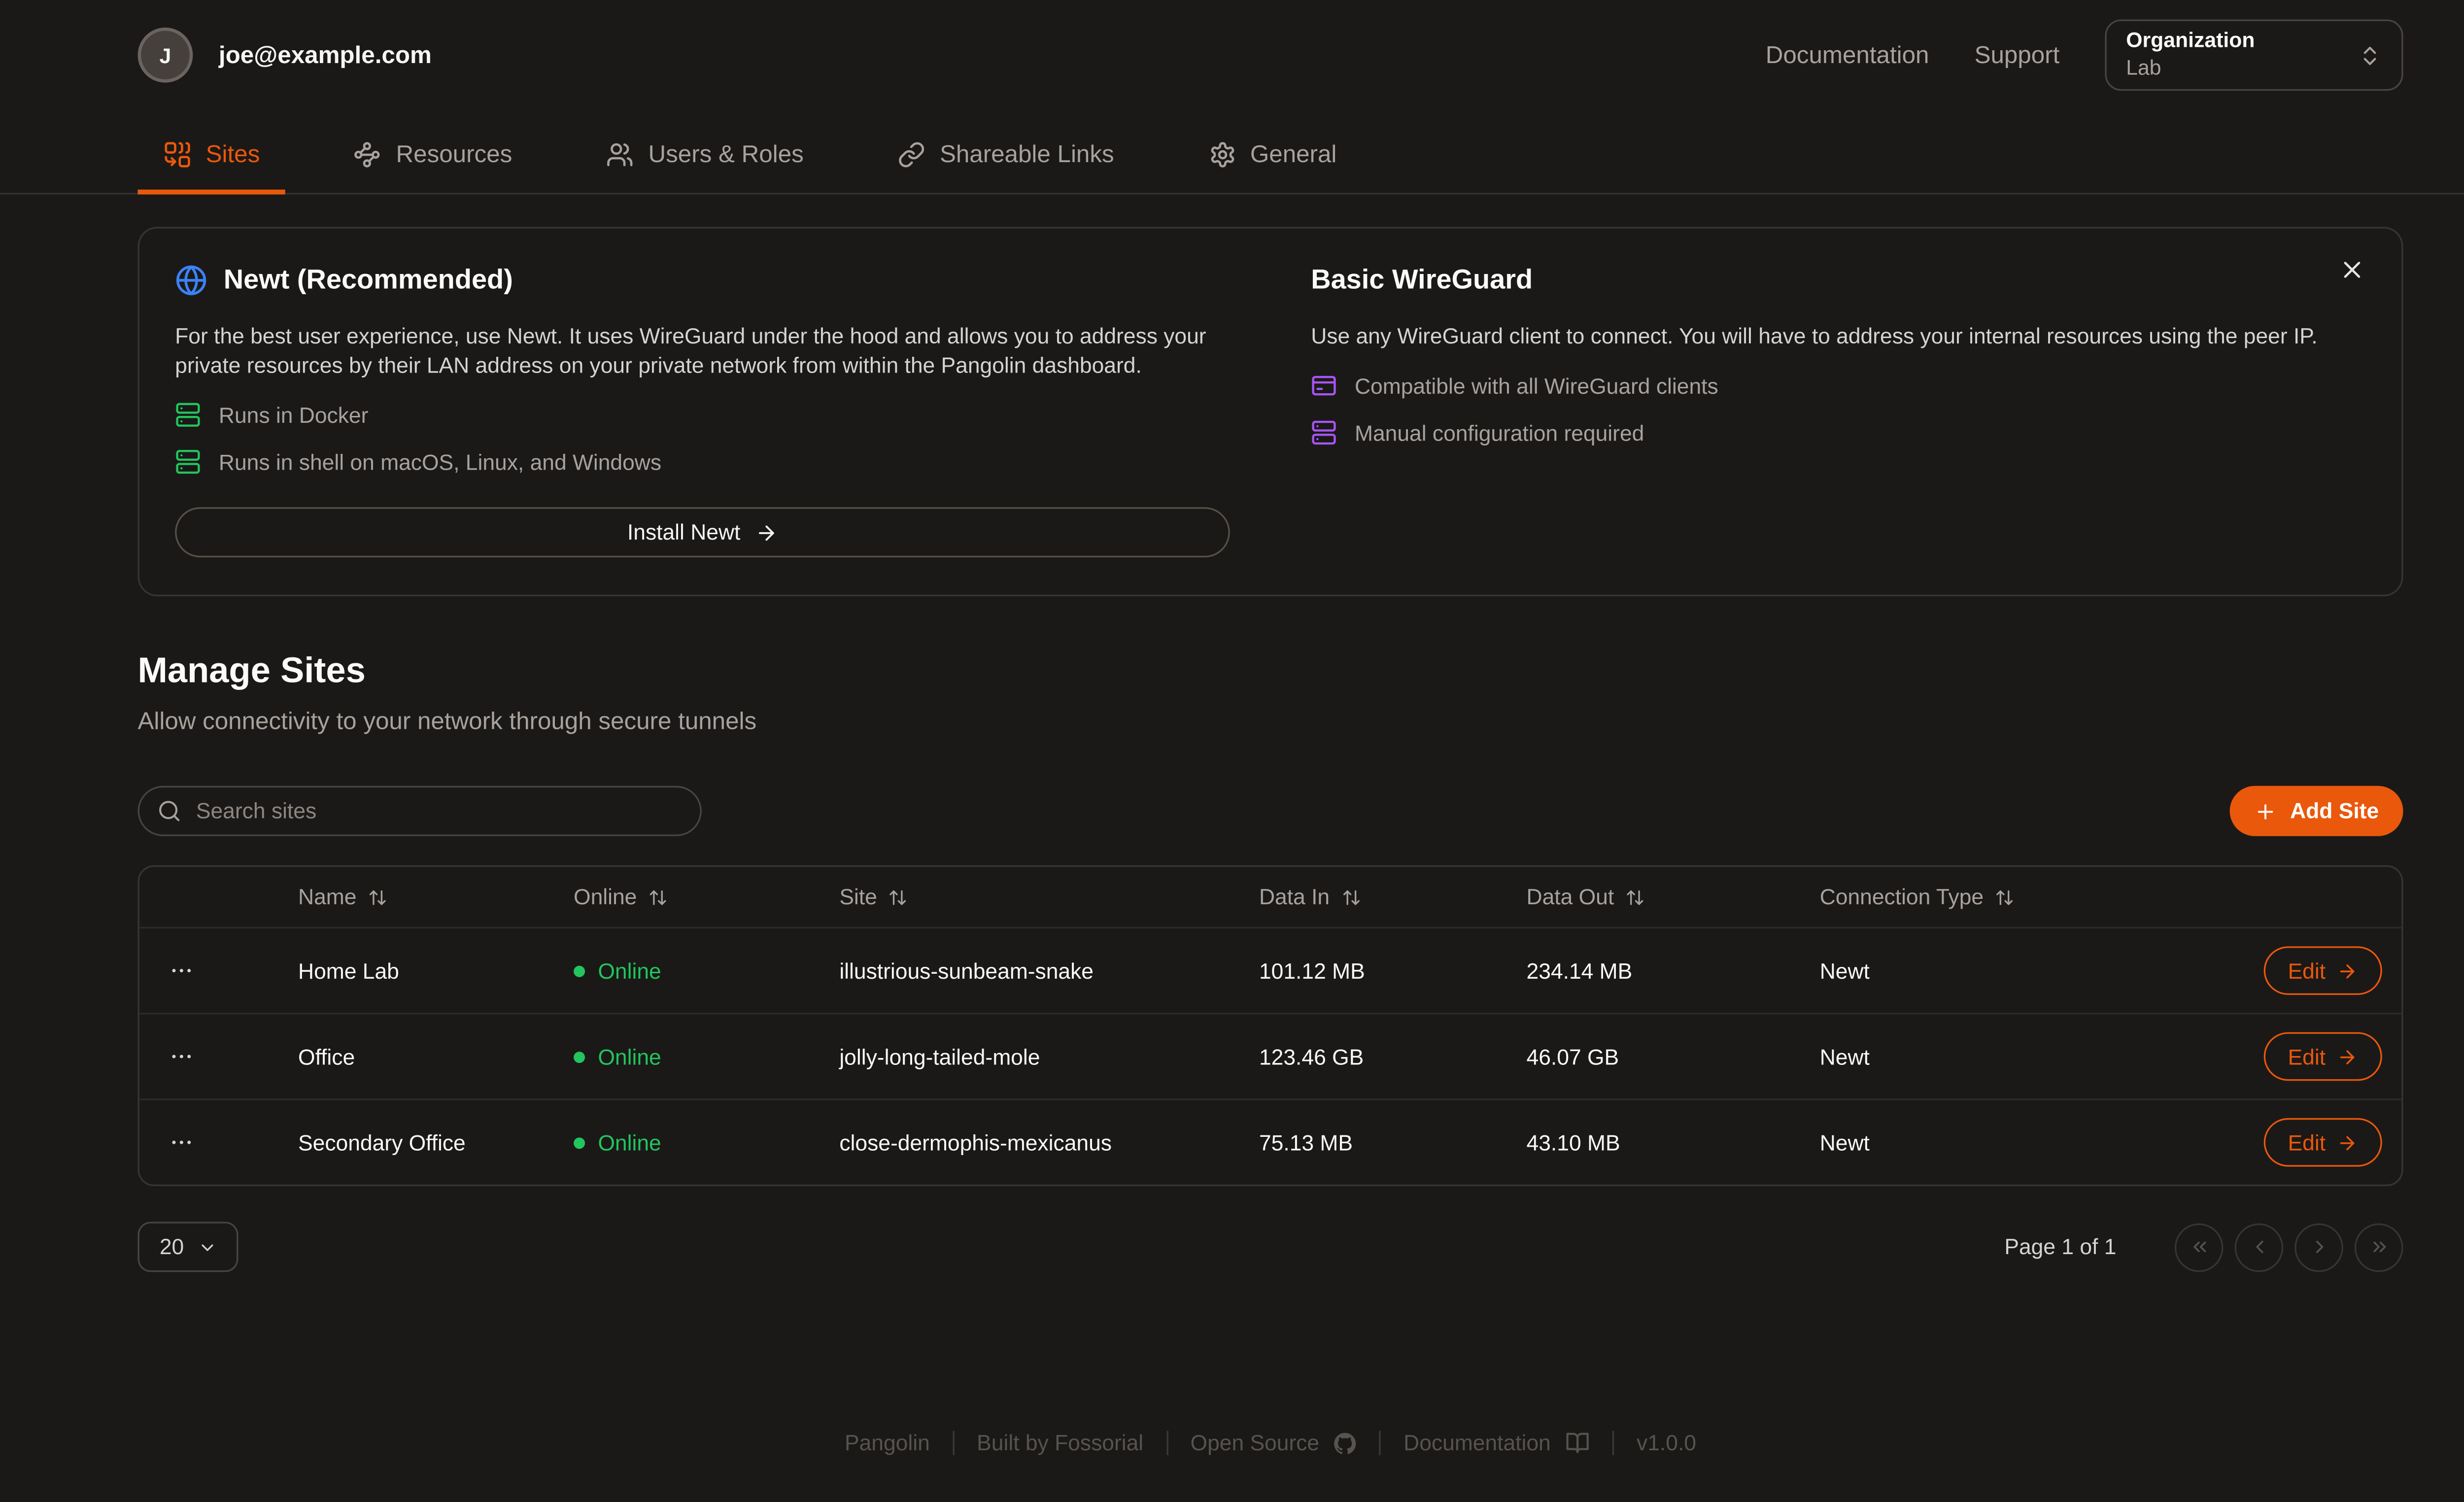  What do you see at coordinates (887, 1443) in the screenshot?
I see `footer-brand: Pangolin` at bounding box center [887, 1443].